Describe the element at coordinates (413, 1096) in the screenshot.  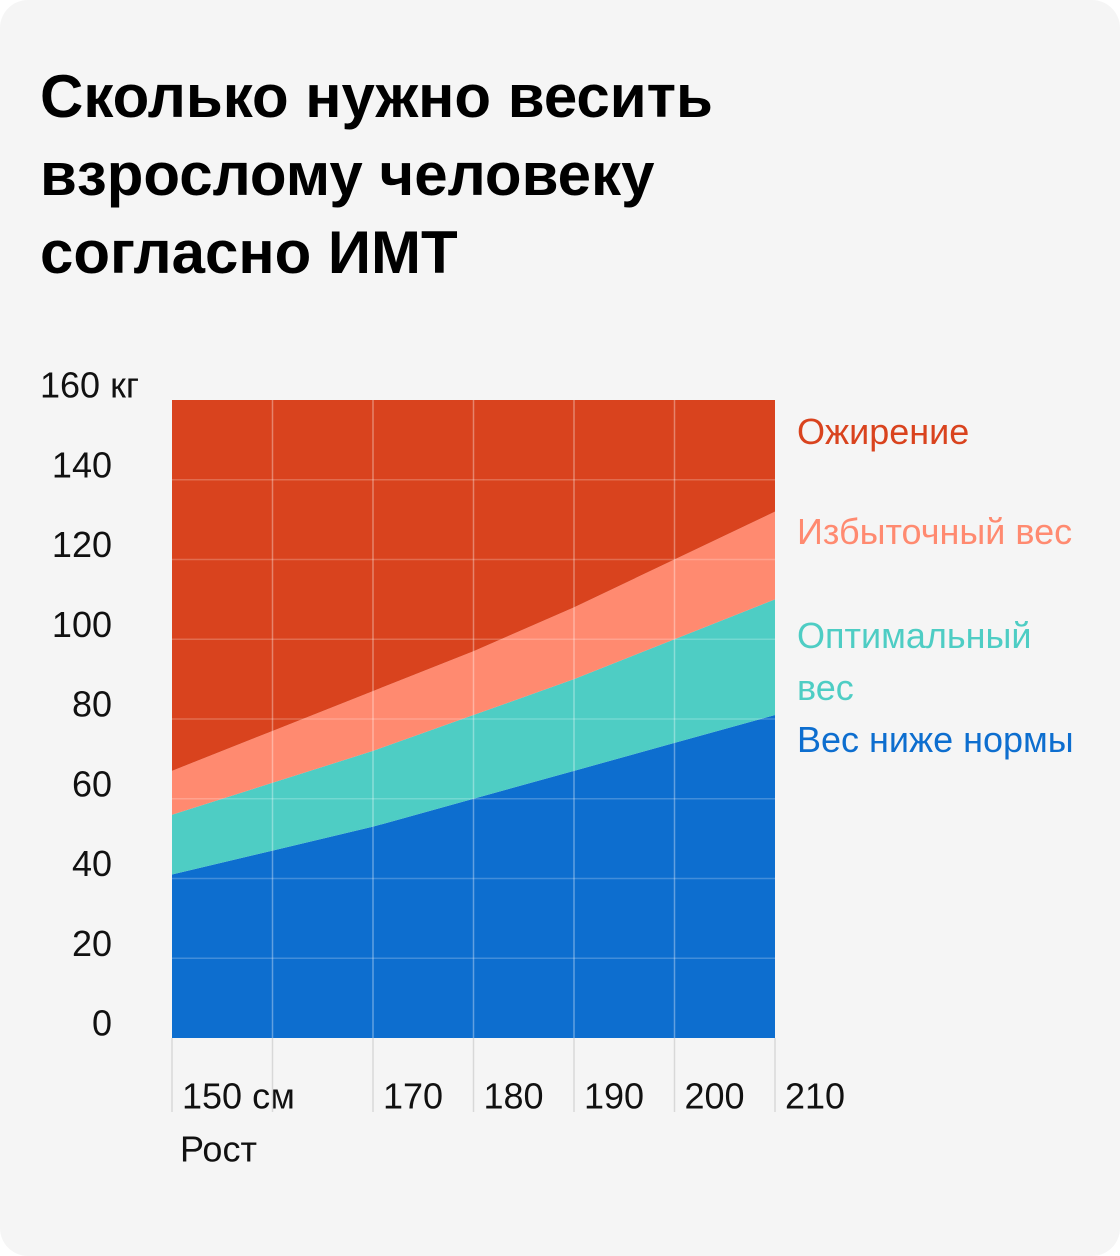
I see `x-tick-label: 170` at that location.